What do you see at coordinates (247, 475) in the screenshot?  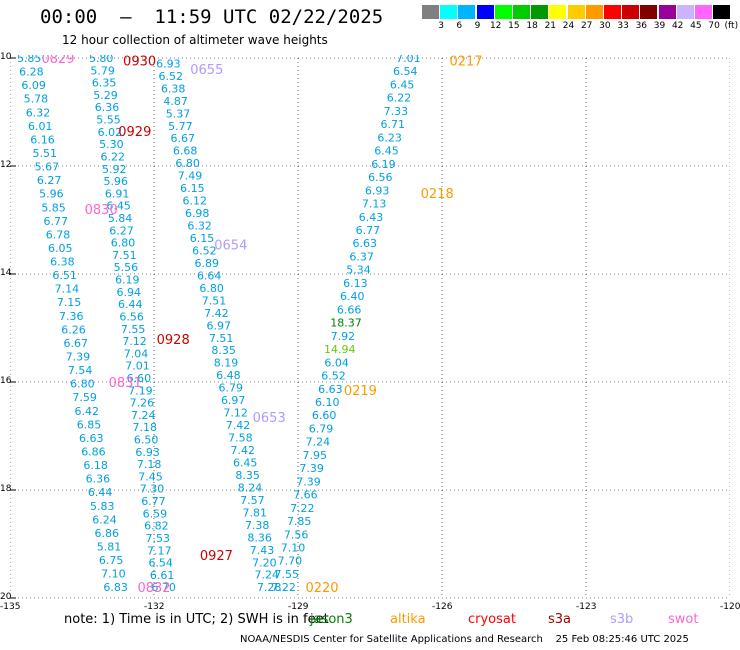 I see `wave-height-value: 8.35` at bounding box center [247, 475].